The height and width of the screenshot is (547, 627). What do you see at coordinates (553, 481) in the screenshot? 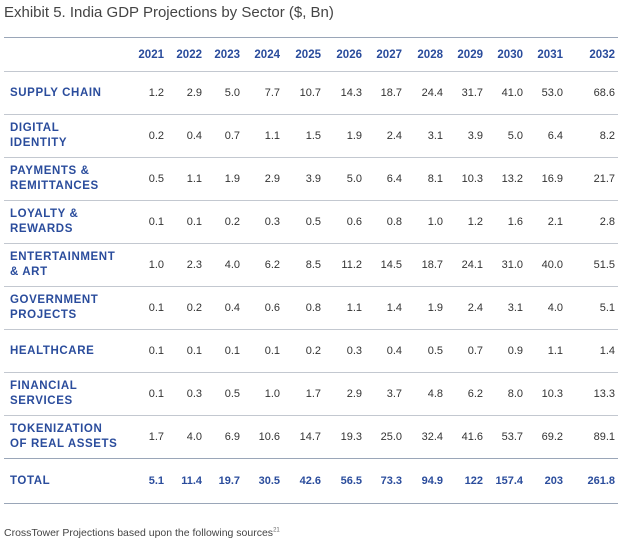
I see `total-value-cell: 203` at bounding box center [553, 481].